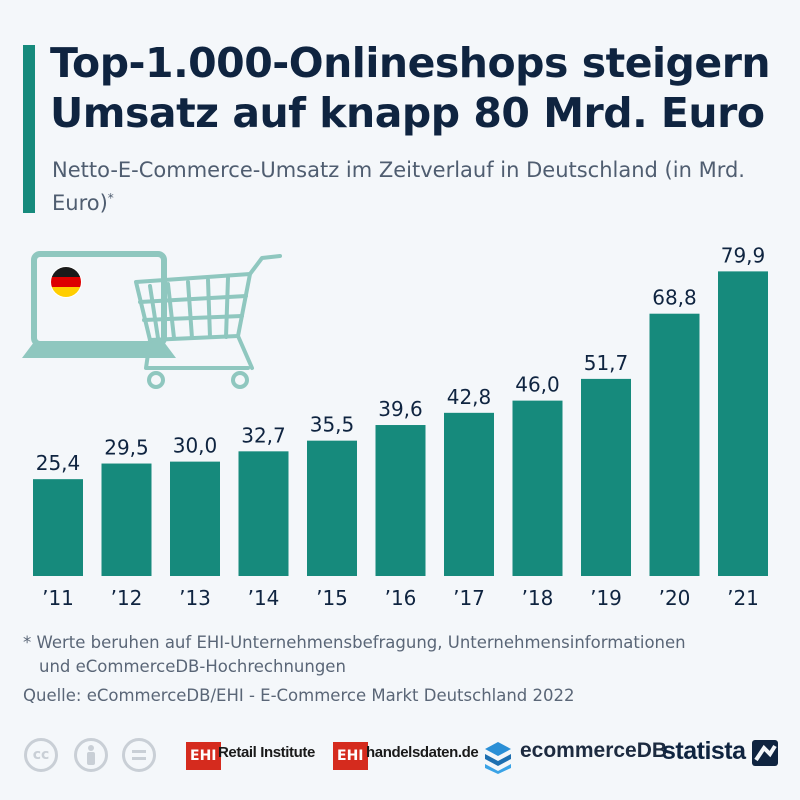 Image resolution: width=800 pixels, height=800 pixels. Describe the element at coordinates (127, 598) in the screenshot. I see `x-tick-label: ’12` at that location.